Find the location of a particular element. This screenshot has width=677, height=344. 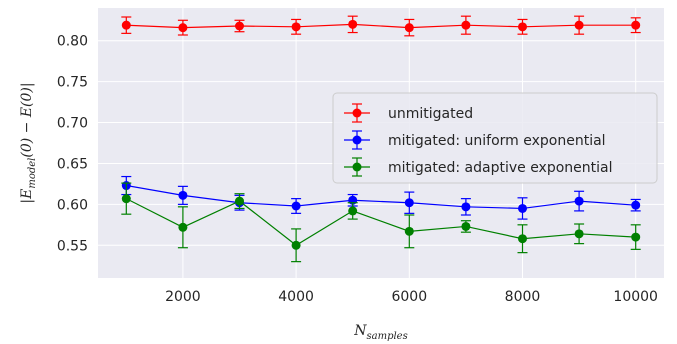

y-axis-label-main: |E is located at coordinates (27, 196).